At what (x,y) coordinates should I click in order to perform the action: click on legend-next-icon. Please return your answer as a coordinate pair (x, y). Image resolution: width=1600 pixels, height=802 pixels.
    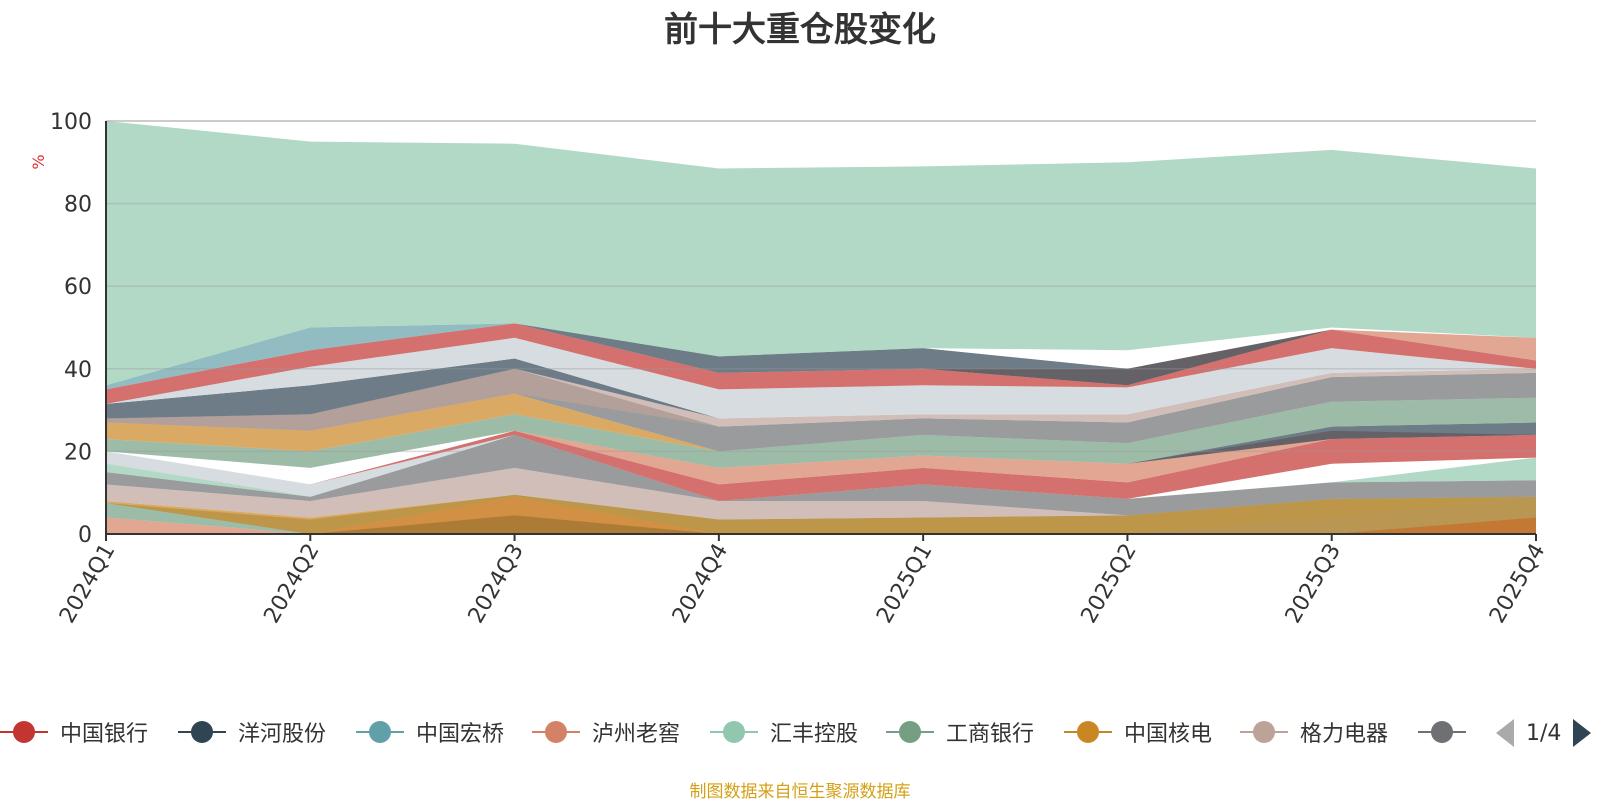
    Looking at the image, I should click on (1582, 733).